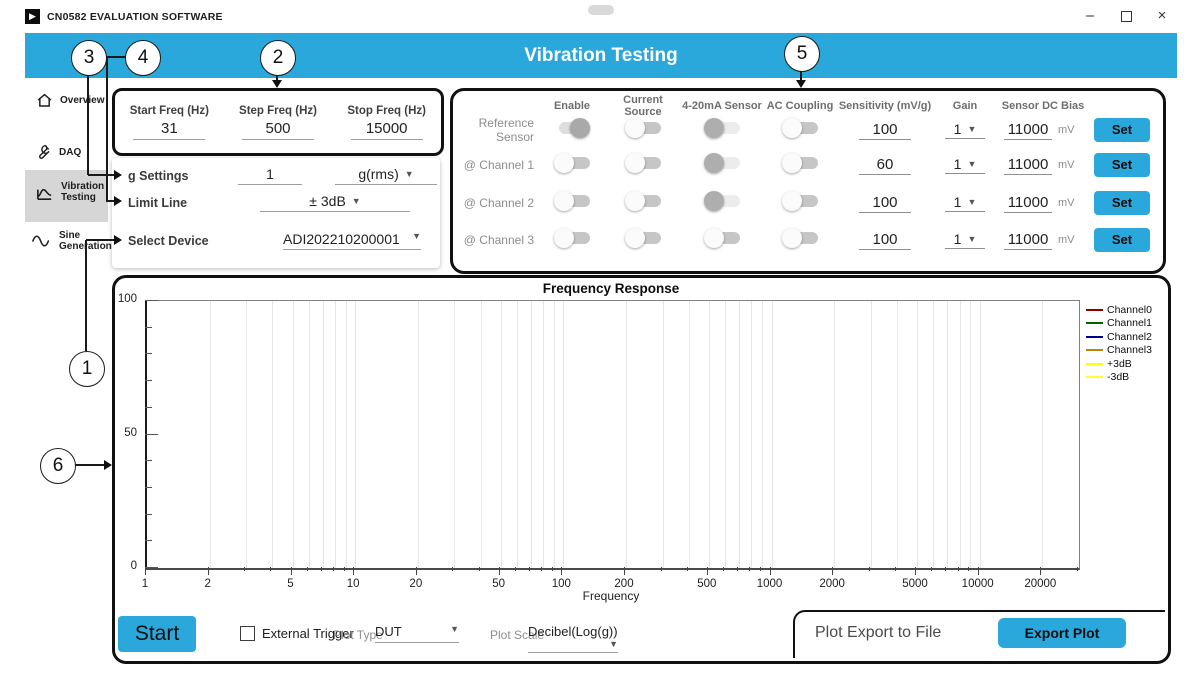 The width and height of the screenshot is (1200, 675). Describe the element at coordinates (270, 175) in the screenshot. I see `g-settings-input: 1` at that location.